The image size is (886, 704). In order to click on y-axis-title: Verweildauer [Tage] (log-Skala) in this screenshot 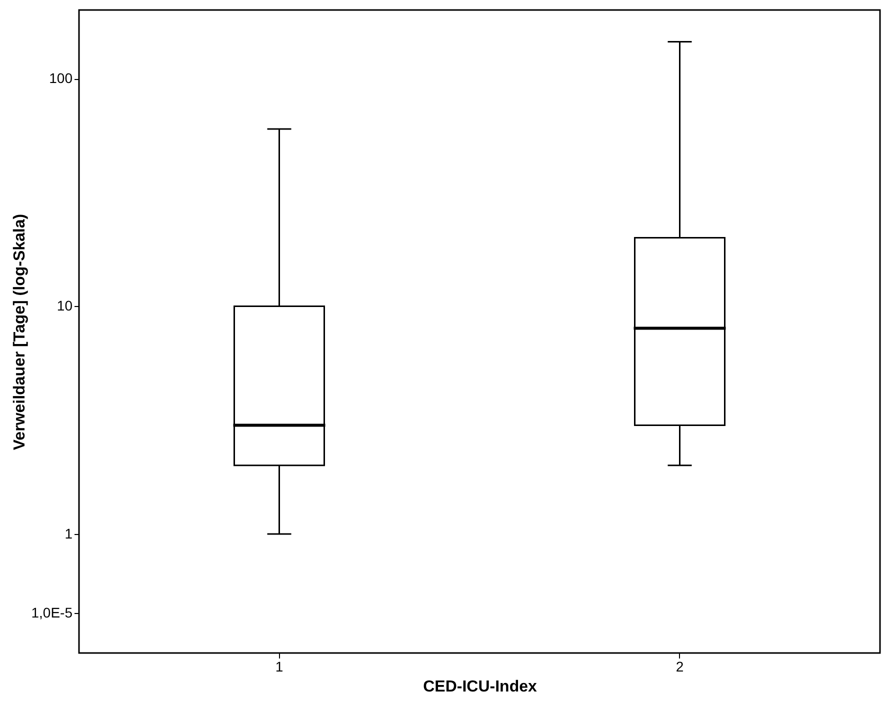, I will do `click(19, 332)`.